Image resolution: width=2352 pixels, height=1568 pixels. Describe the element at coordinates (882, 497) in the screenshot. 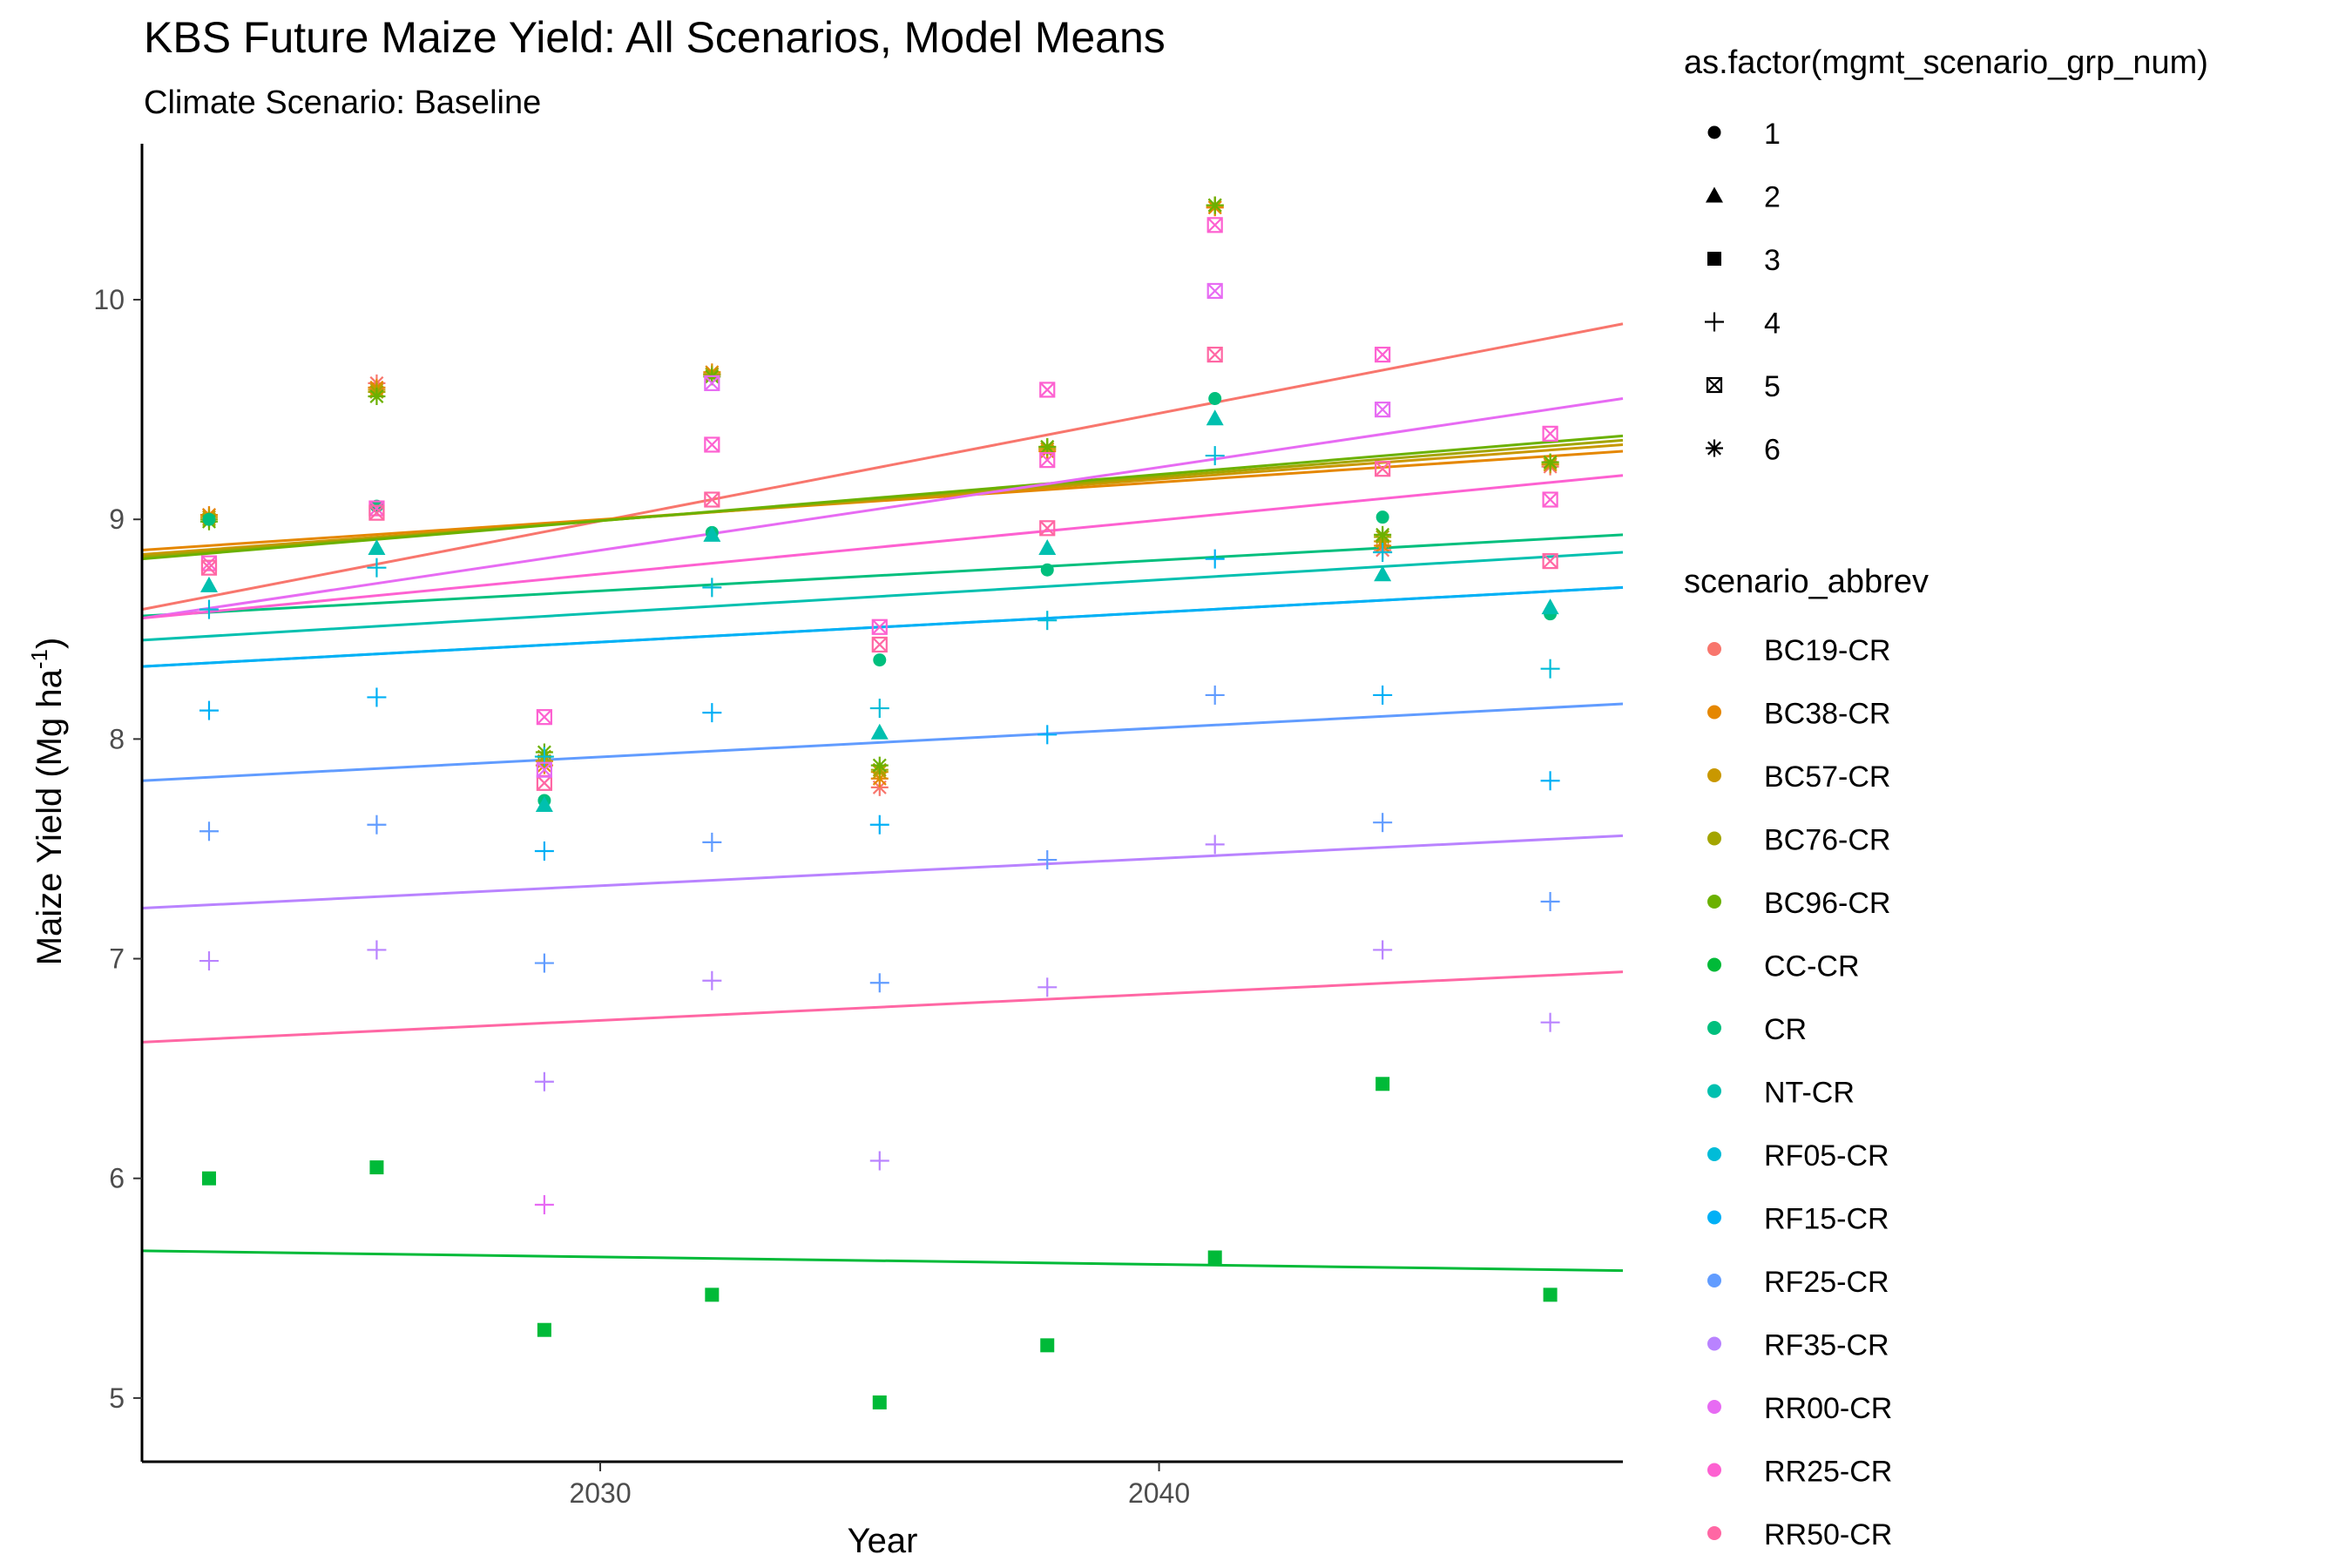

I see `trend-line-bc96-cr` at that location.